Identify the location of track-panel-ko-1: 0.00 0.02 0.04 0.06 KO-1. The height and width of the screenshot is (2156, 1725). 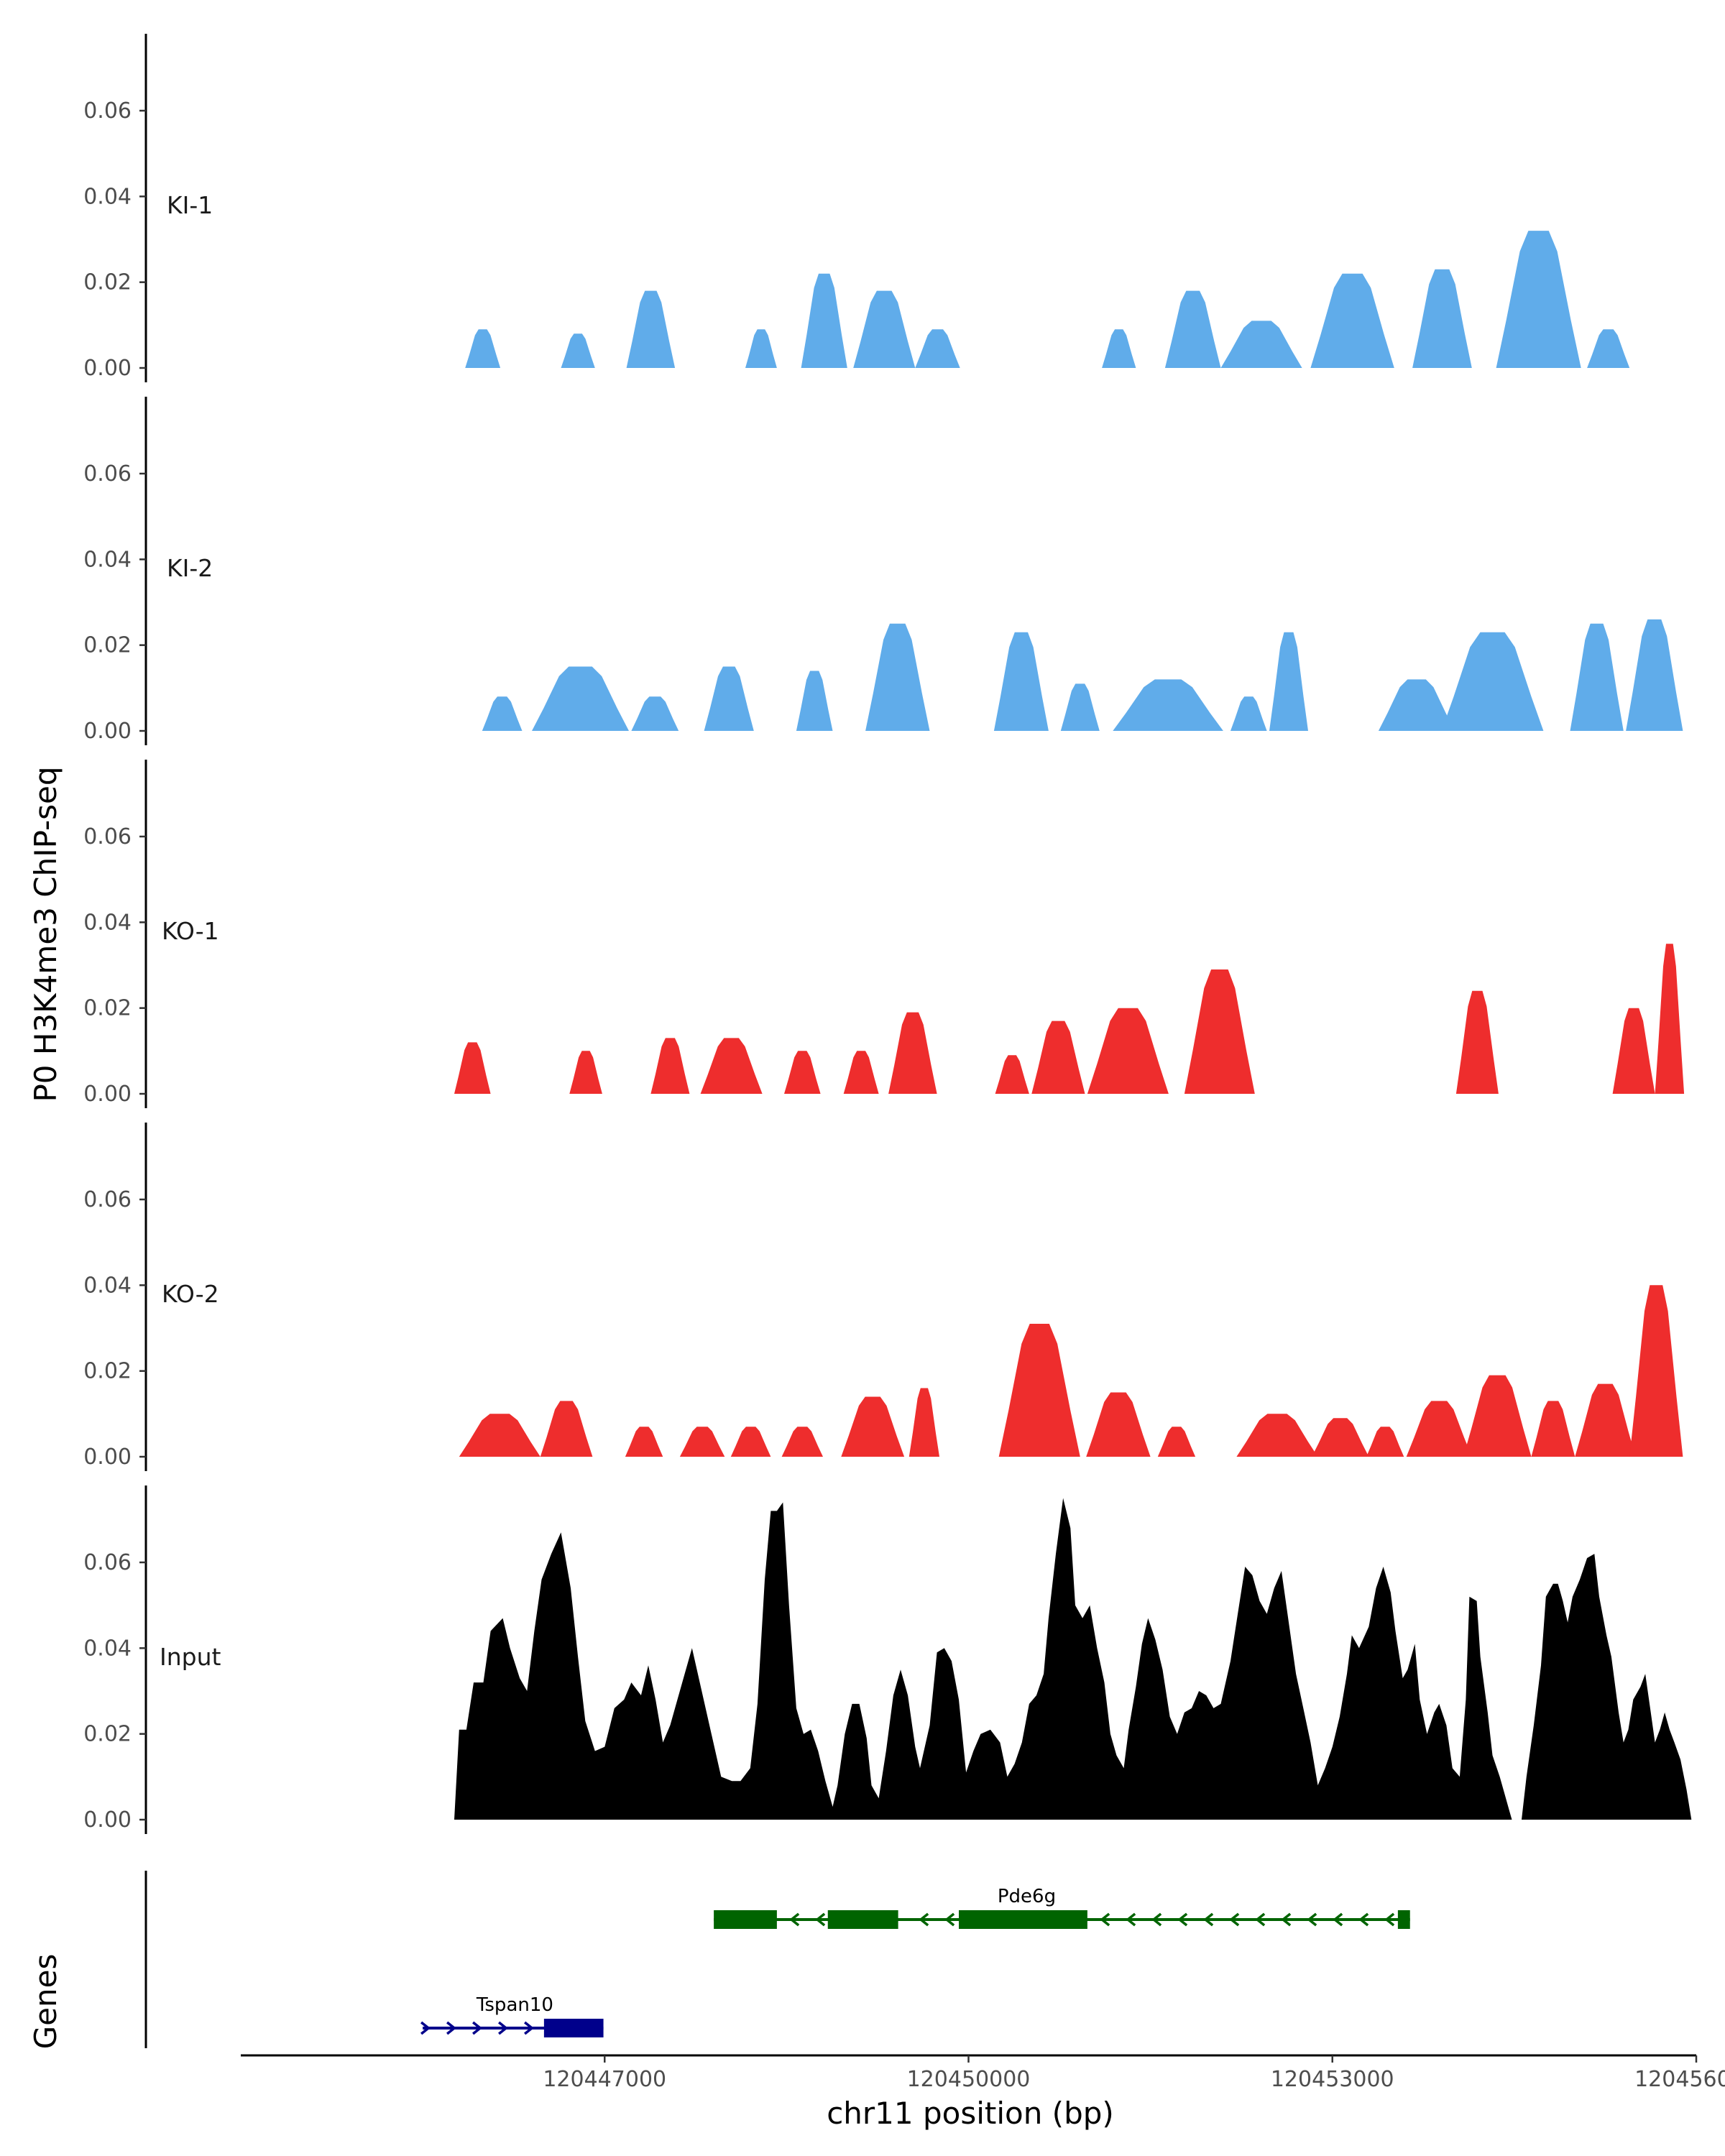
(884, 934).